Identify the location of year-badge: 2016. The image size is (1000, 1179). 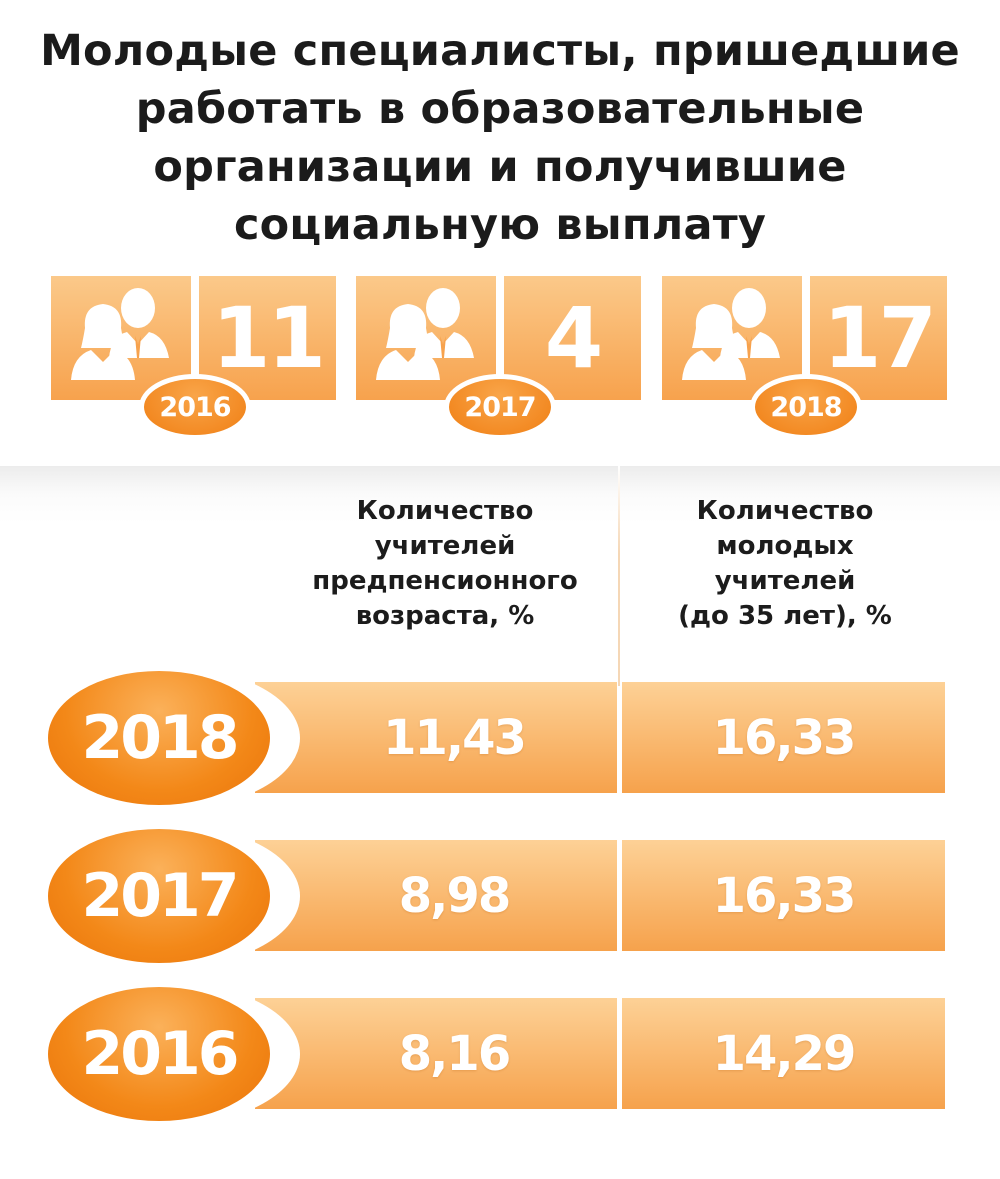
(195, 407).